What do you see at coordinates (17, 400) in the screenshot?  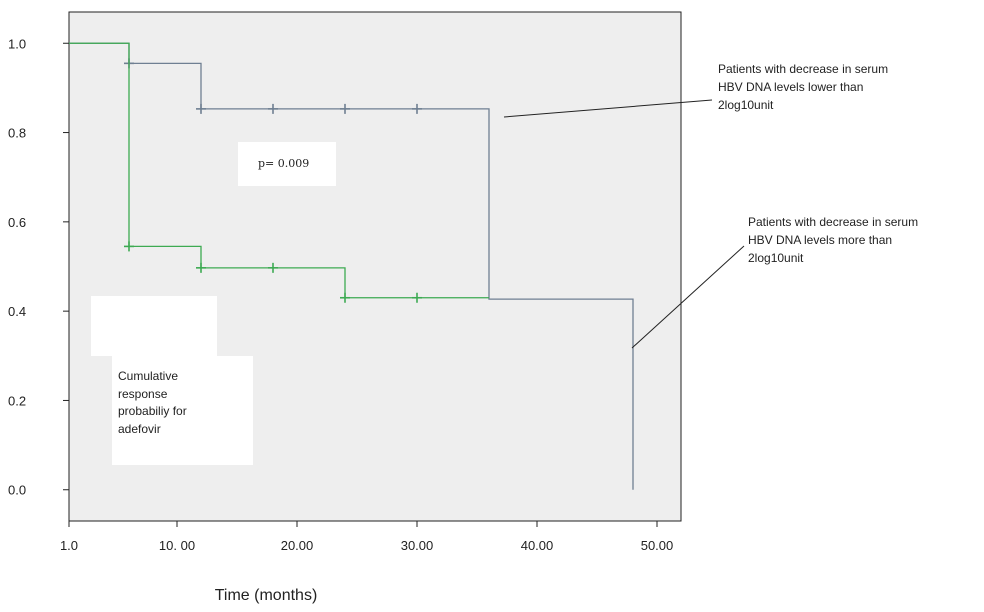 I see `y-tick-label: 0.2` at bounding box center [17, 400].